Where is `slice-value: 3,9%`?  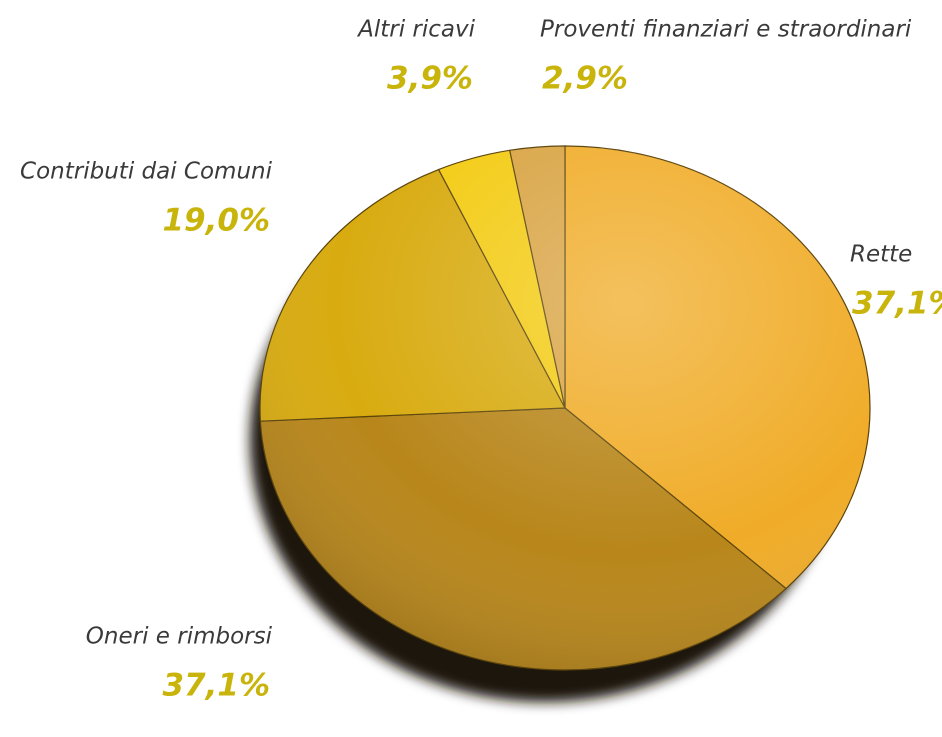
slice-value: 3,9% is located at coordinates (430, 79).